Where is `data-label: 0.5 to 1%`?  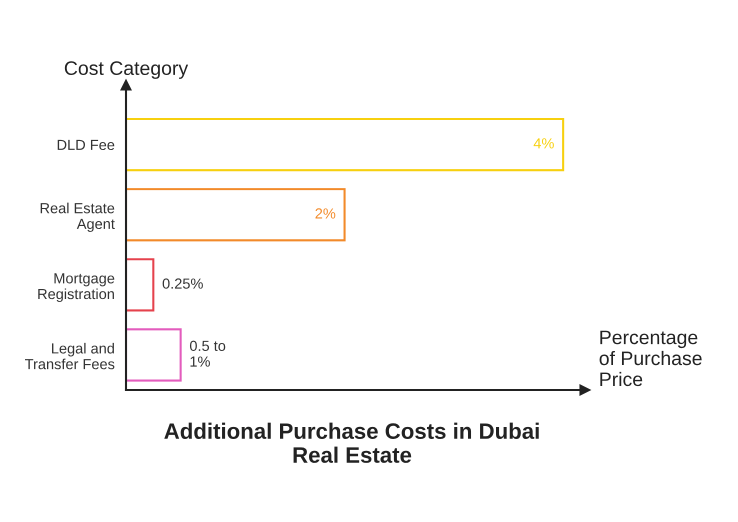
data-label: 0.5 to 1% is located at coordinates (208, 353).